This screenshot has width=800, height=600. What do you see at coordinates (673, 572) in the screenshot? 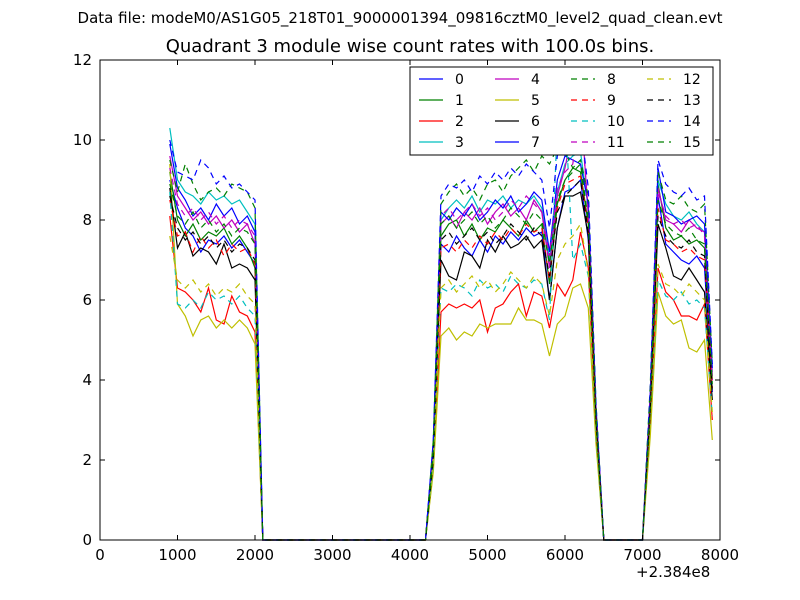
I see `x-axis-offset-label: +2.384e8` at bounding box center [673, 572].